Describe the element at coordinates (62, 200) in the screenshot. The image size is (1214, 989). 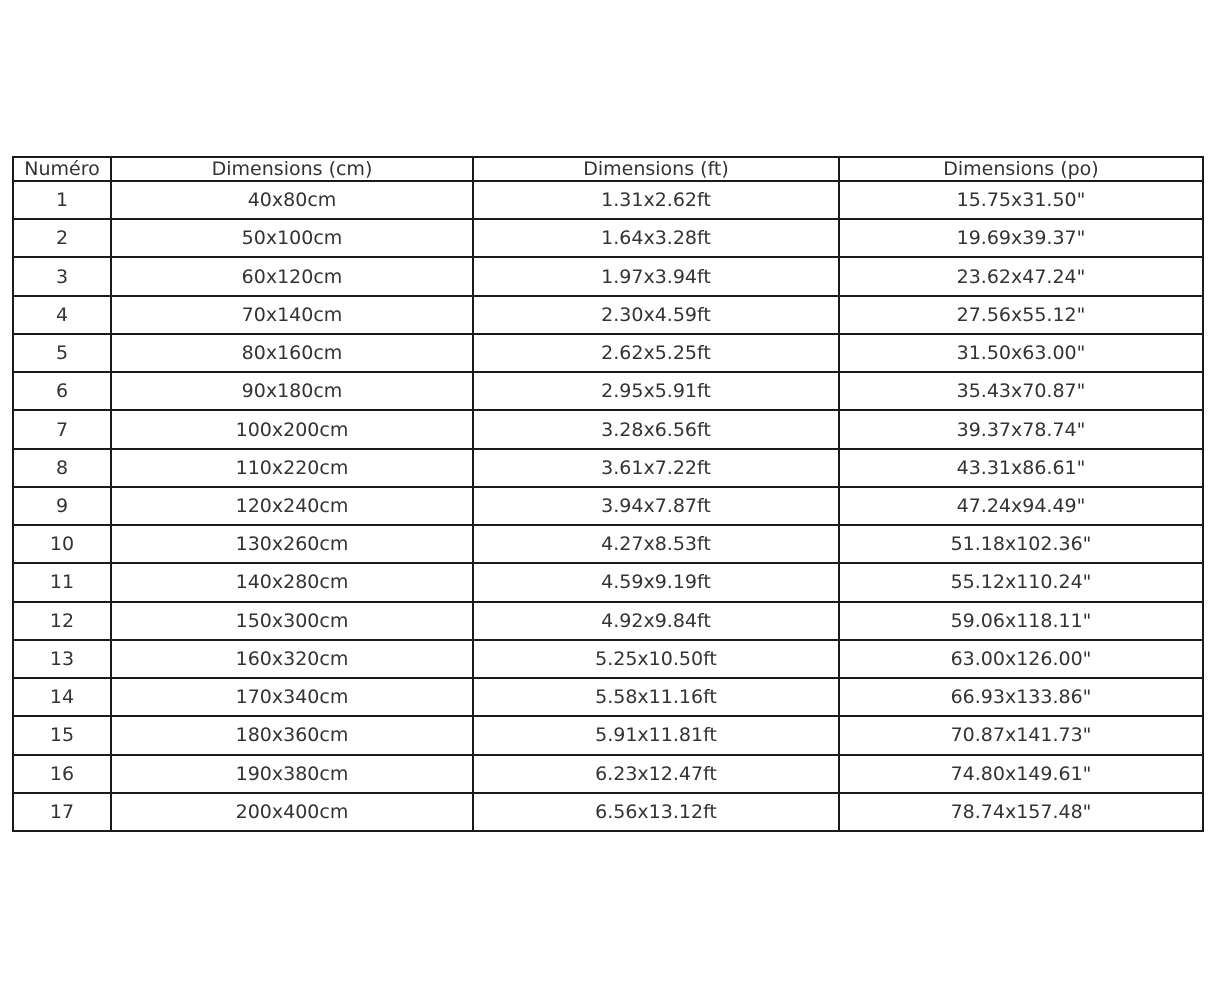
I see `cell-numero: 1` at that location.